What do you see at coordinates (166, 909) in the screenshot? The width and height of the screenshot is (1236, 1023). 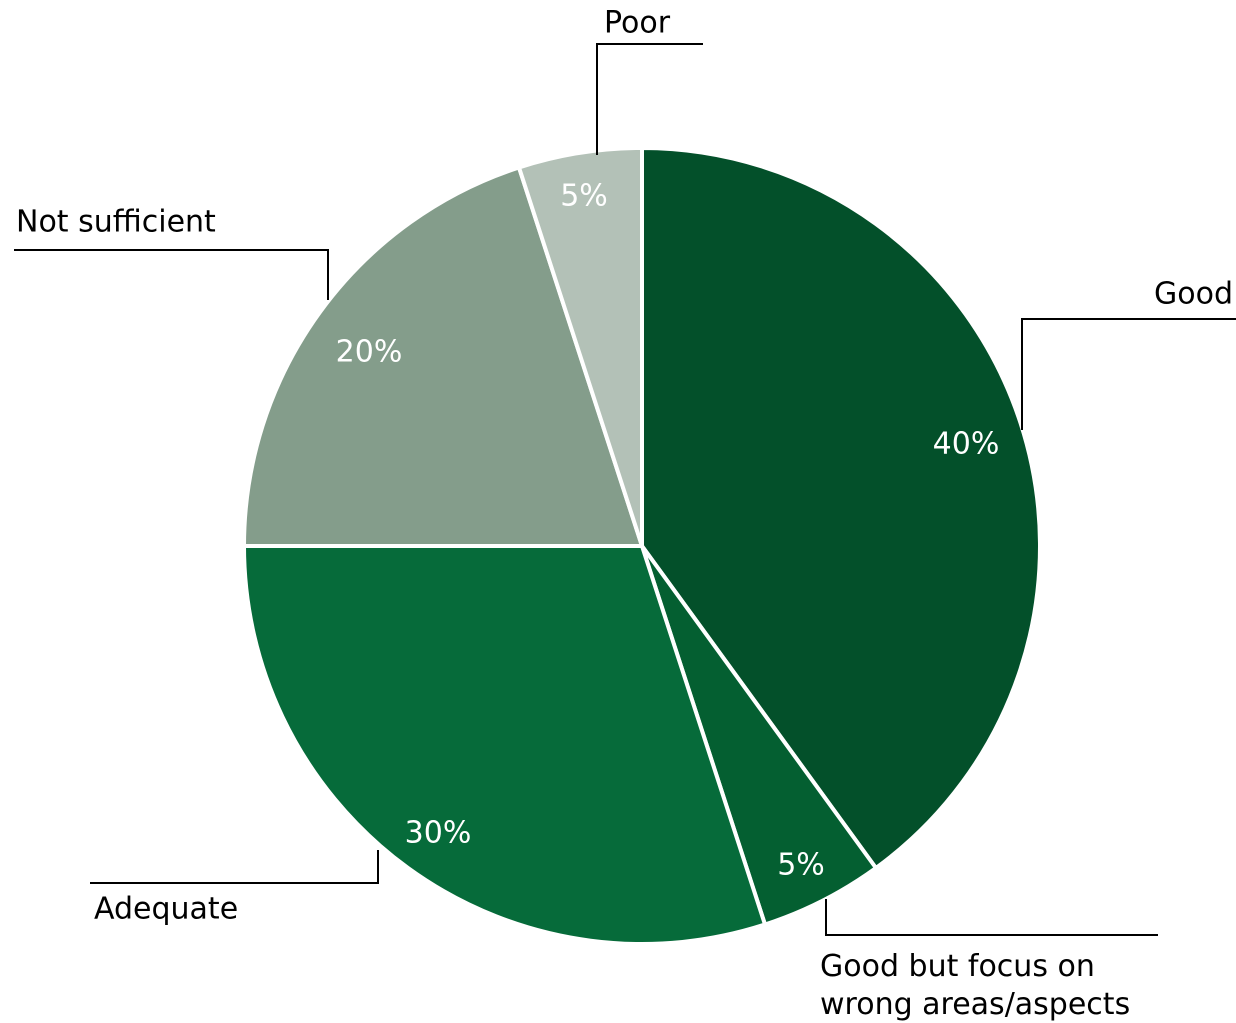 I see `category-label-adequate: Adequate` at bounding box center [166, 909].